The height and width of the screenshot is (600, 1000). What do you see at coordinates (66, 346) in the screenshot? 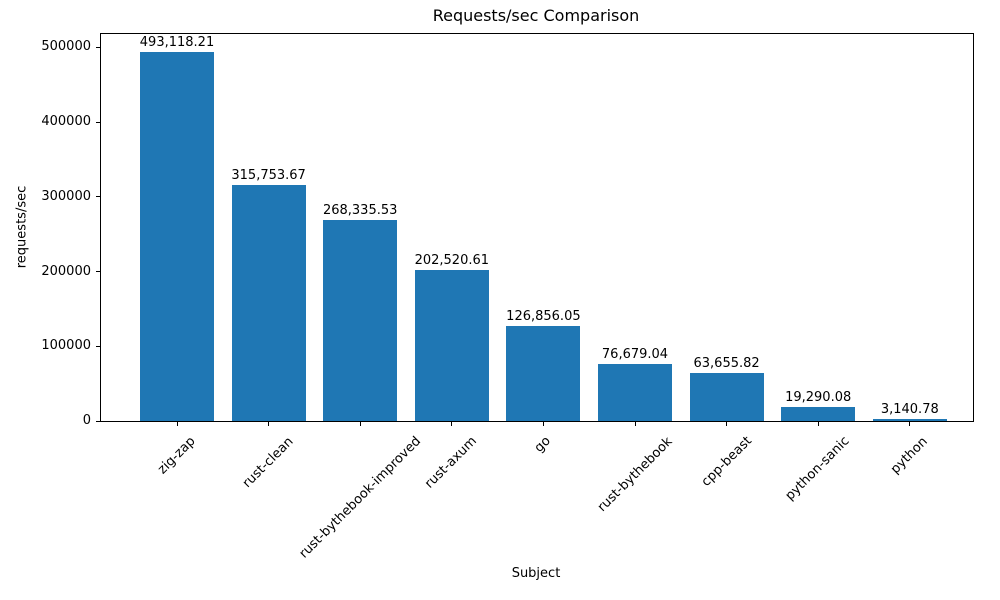
I see `y-tick-label: 100000` at bounding box center [66, 346].